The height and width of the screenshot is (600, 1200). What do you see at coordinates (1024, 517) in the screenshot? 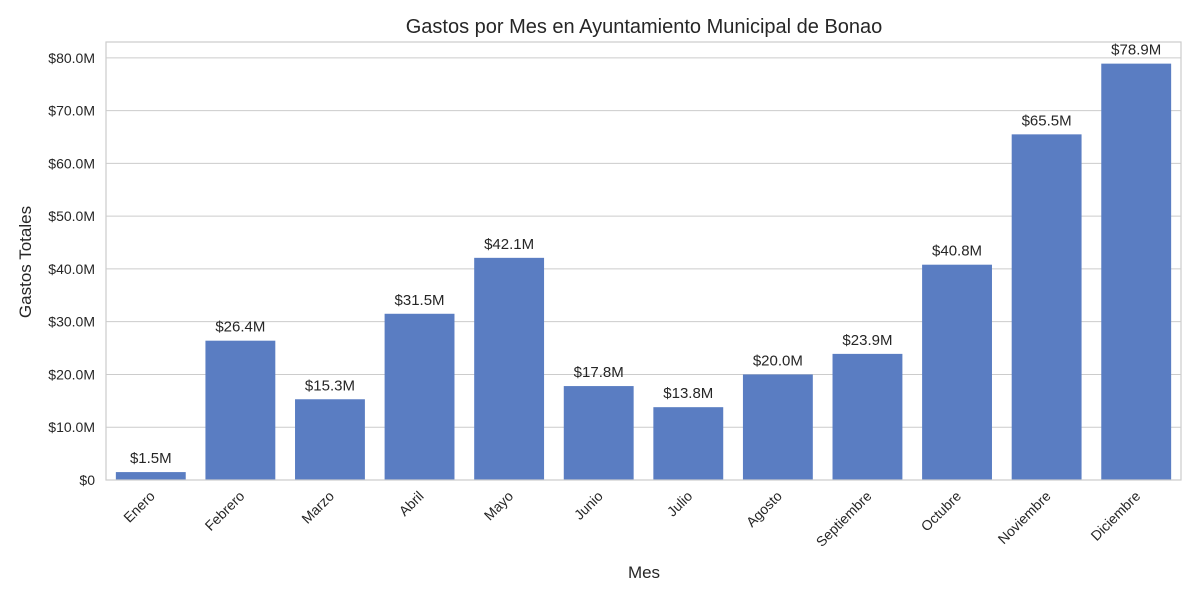
I see `x-tick-label: Noviembre` at bounding box center [1024, 517].